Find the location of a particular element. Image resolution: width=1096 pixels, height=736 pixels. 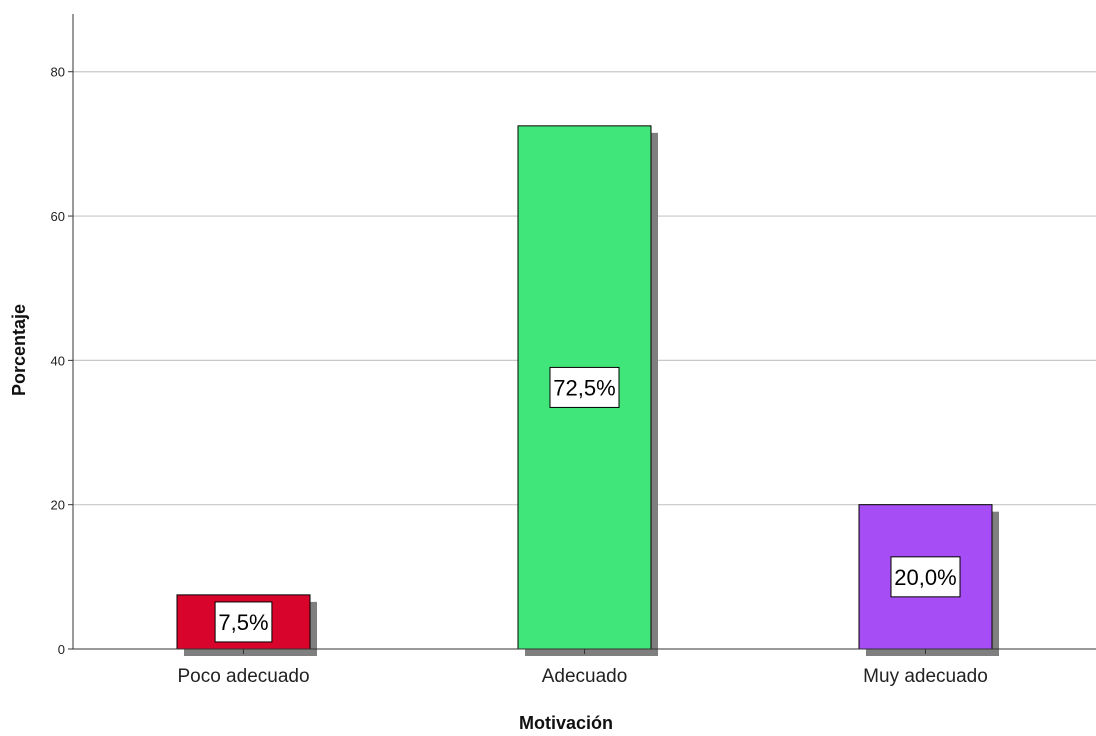

x-axis-categories: Poco adecuado Adecuado Muy adecuado is located at coordinates (582, 668).